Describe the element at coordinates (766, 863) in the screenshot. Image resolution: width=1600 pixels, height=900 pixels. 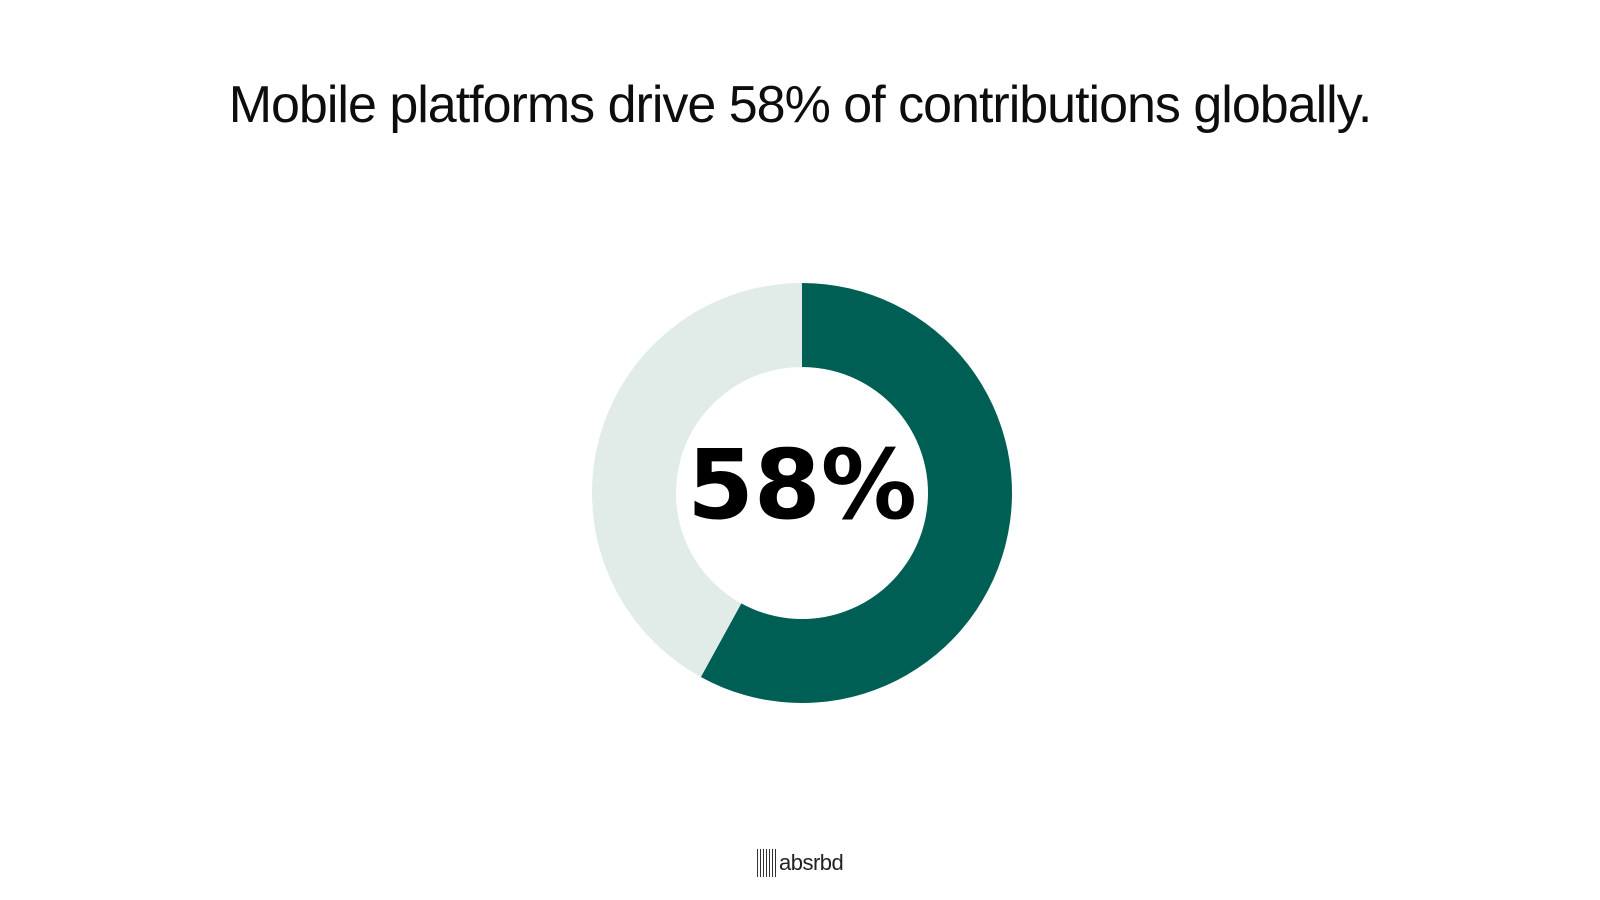
I see `barcode-icon` at that location.